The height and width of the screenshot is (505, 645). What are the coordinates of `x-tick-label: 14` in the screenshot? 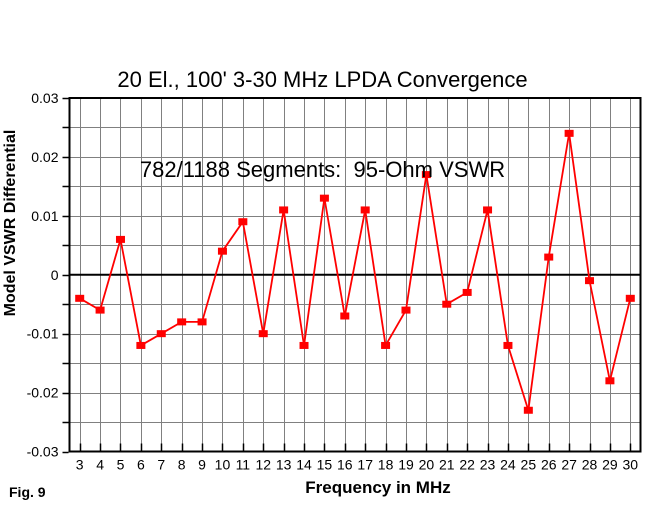 It's located at (304, 465).